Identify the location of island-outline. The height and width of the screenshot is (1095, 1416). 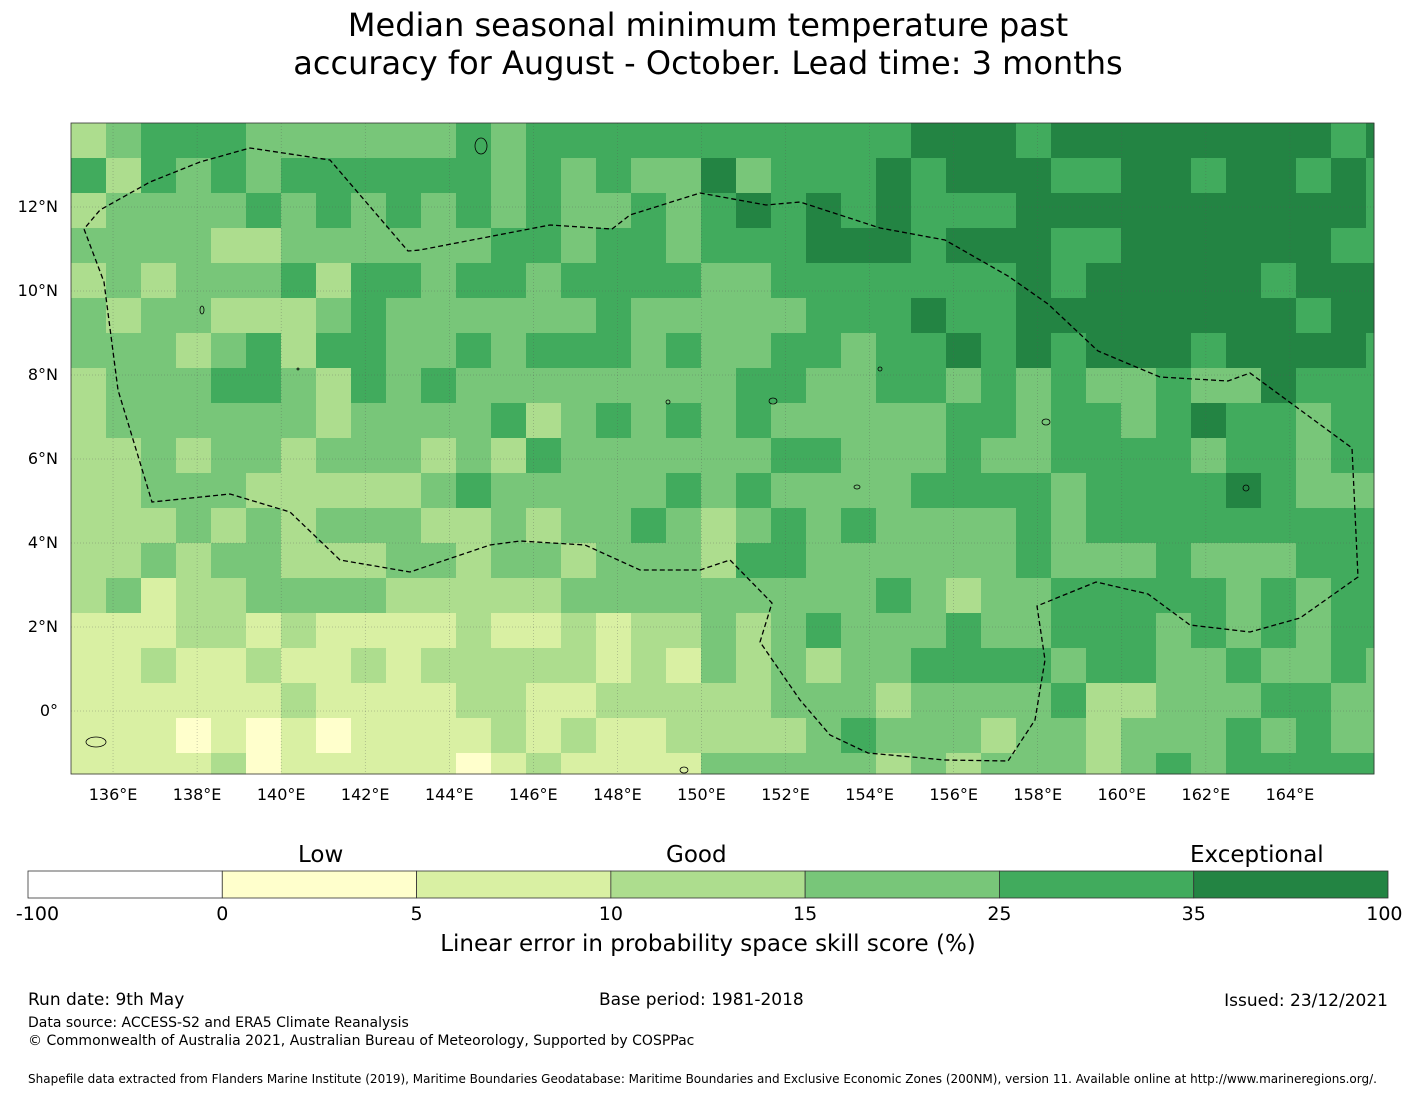
(1246, 488).